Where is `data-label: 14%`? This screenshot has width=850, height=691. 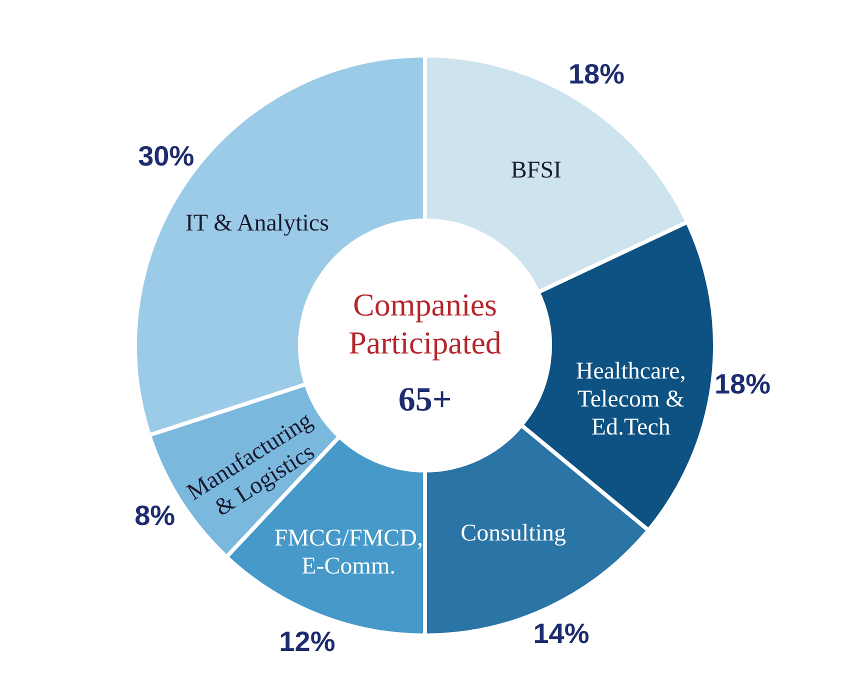 data-label: 14% is located at coordinates (561, 634).